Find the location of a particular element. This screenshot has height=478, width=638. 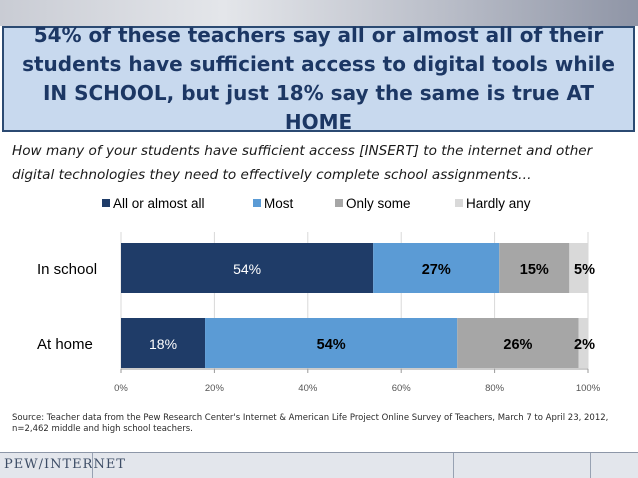

data-label: 2% is located at coordinates (584, 345).